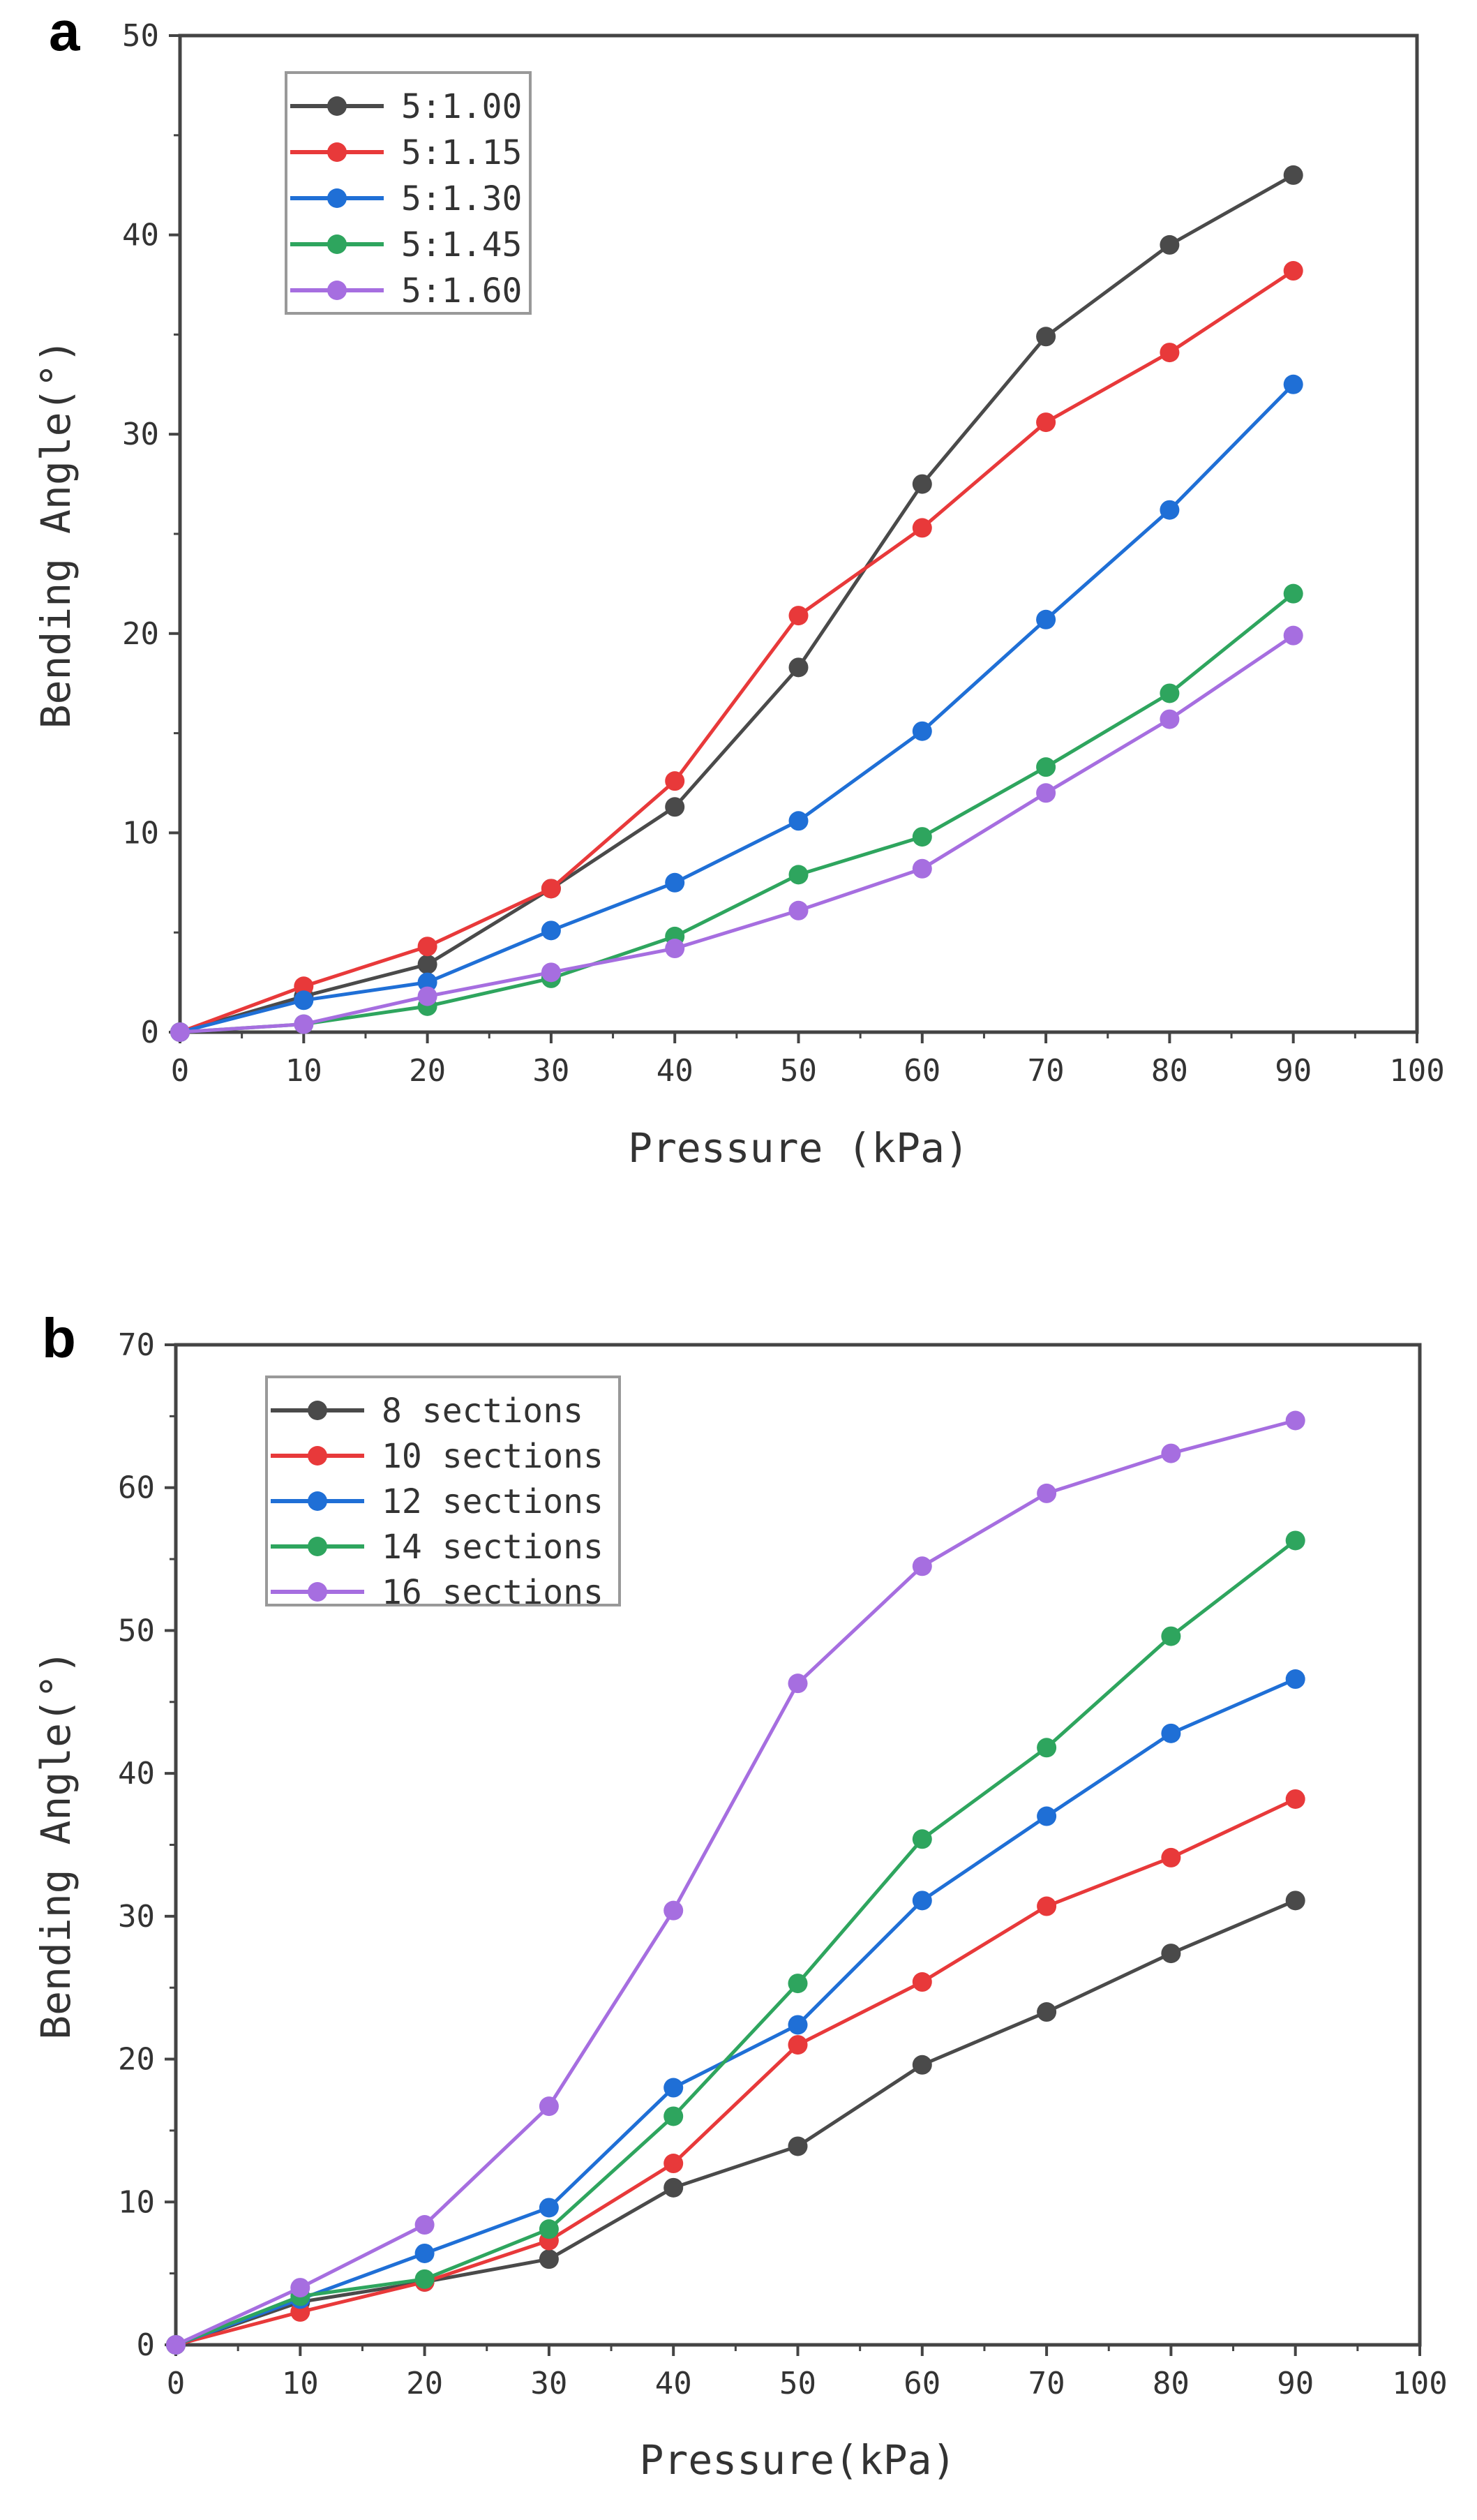 The width and height of the screenshot is (1477, 2520). Describe the element at coordinates (492, 1547) in the screenshot. I see `legend-label: 14 sections` at that location.